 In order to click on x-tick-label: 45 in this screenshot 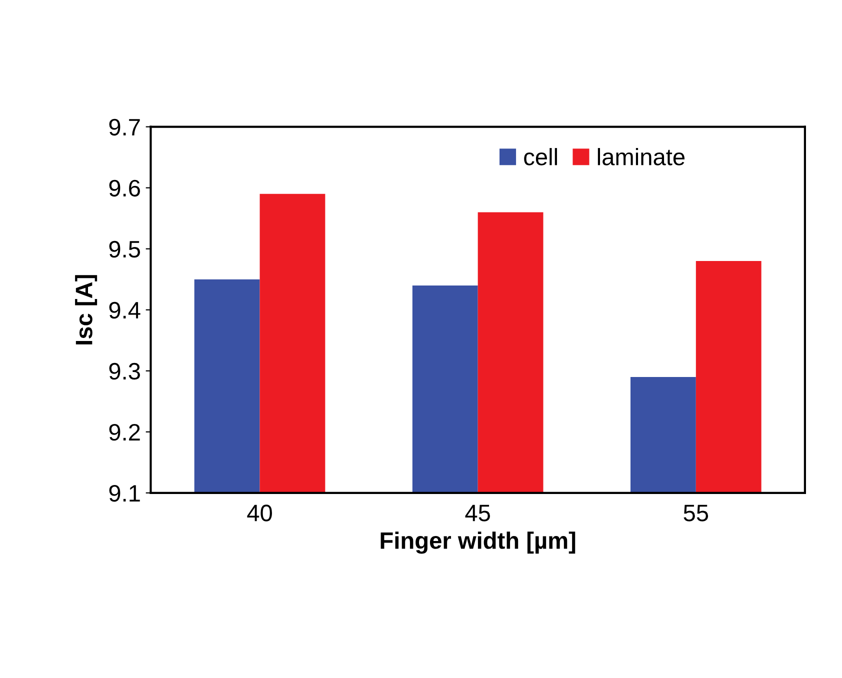, I will do `click(477, 513)`.